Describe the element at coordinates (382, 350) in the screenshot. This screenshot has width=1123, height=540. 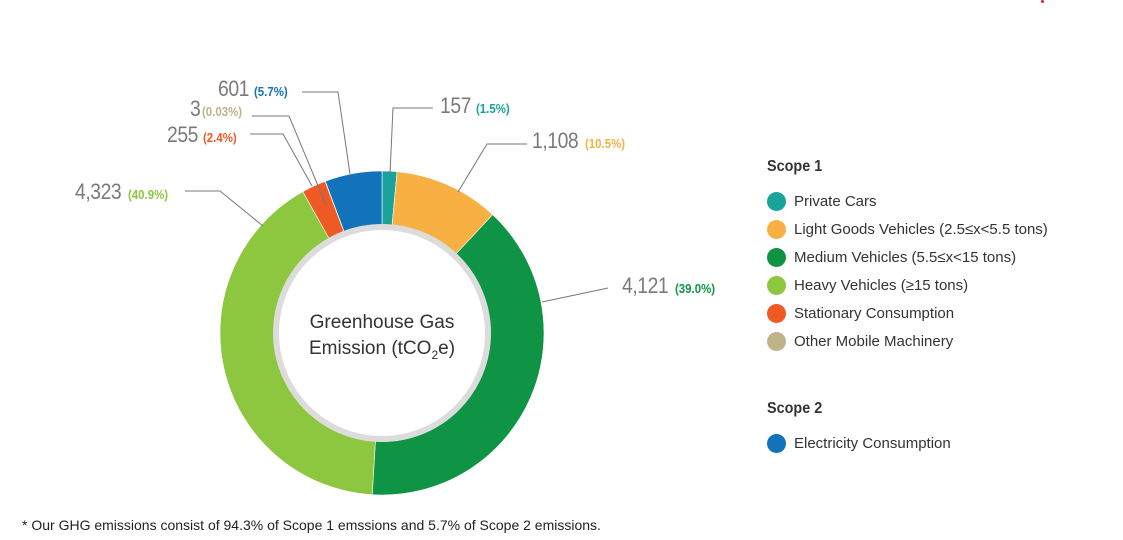
I see `center-title-line2: Emission (tCO2e)` at that location.